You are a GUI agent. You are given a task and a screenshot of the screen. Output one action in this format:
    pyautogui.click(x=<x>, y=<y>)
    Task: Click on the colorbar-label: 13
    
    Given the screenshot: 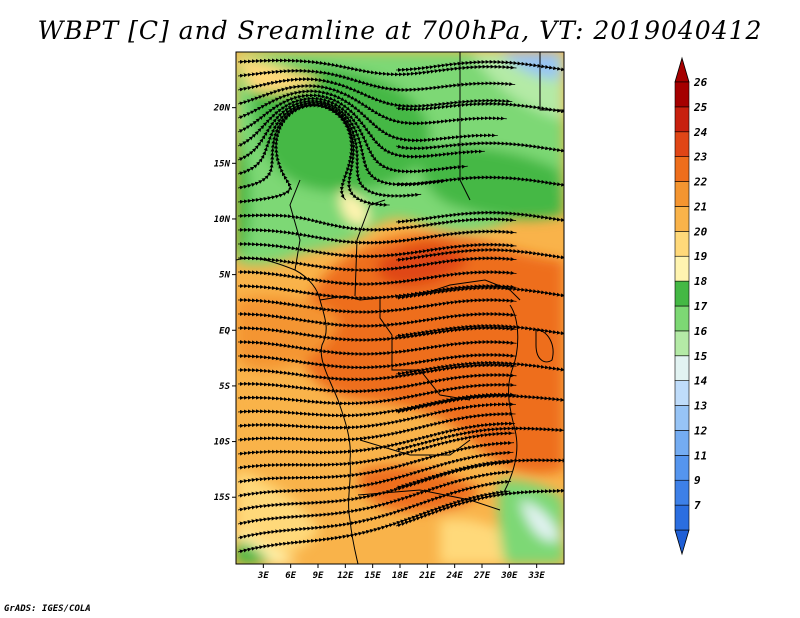 What is the action you would take?
    pyautogui.click(x=701, y=406)
    